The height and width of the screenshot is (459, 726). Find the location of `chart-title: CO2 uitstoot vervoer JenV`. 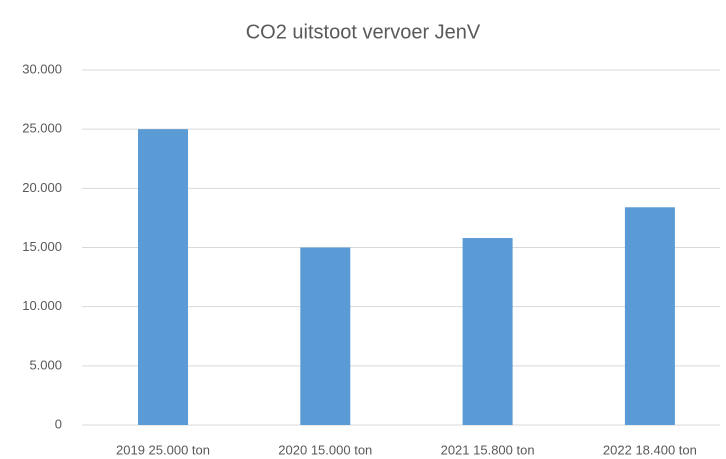

chart-title: CO2 uitstoot vervoer JenV is located at coordinates (363, 32).